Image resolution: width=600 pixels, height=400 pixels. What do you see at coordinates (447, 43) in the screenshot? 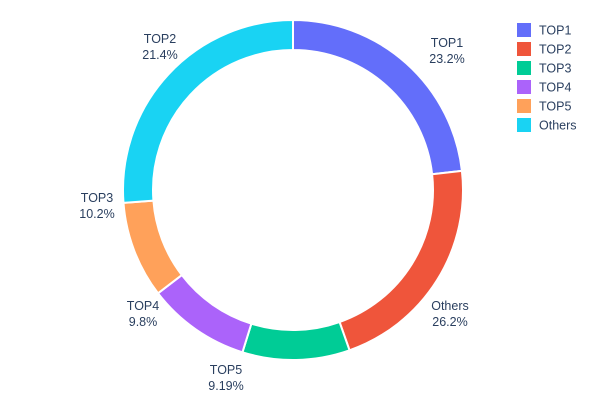
I see `slice-label-name: TOP1` at bounding box center [447, 43].